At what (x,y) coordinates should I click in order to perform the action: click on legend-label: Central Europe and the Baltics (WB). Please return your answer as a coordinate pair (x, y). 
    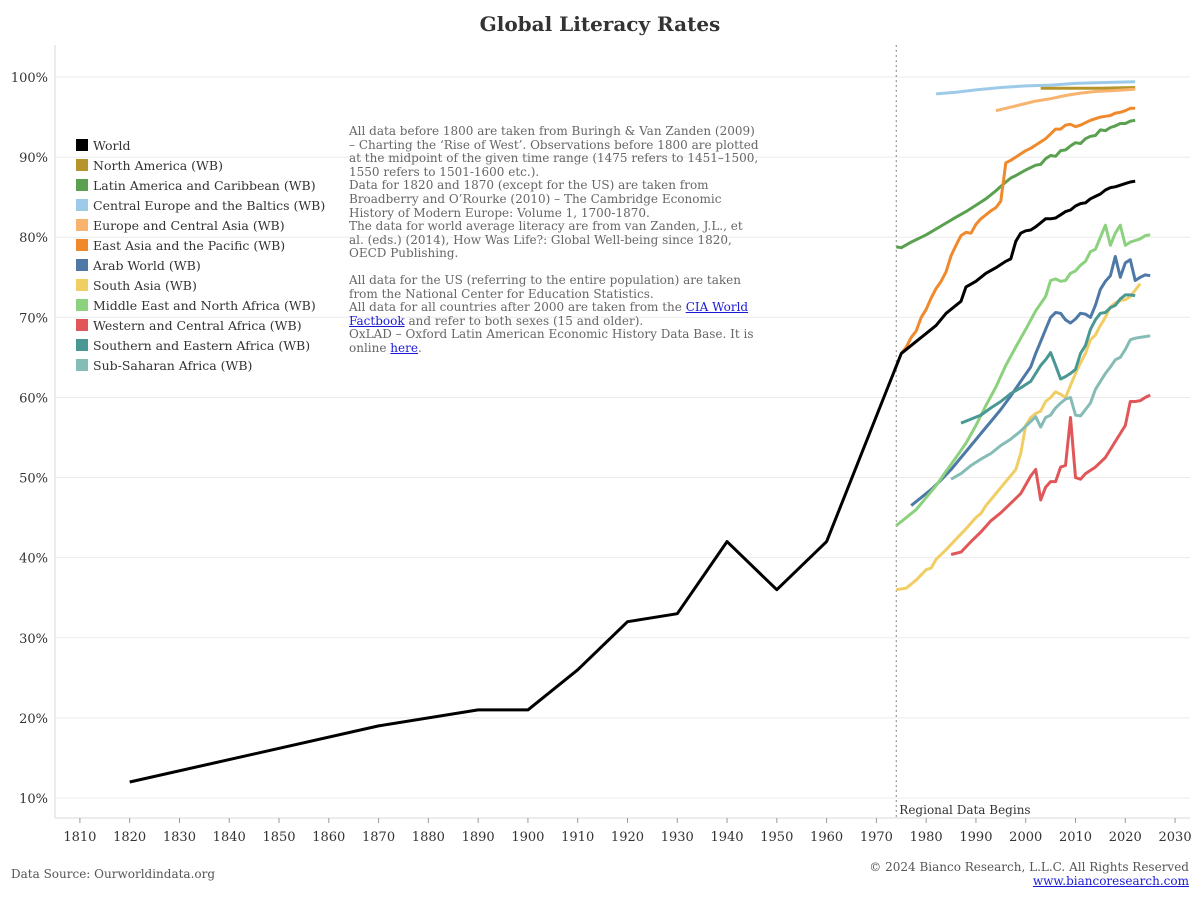
    Looking at the image, I should click on (209, 205).